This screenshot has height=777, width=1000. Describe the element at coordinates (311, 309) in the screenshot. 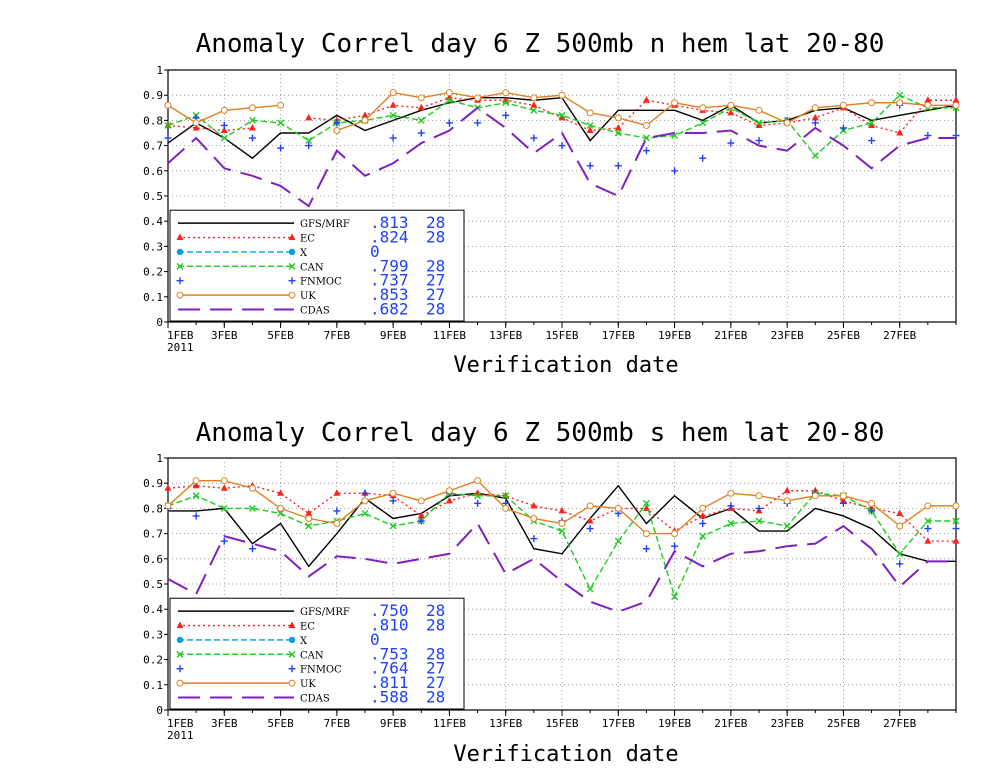

I see `legend-entry: CDAS .682 28` at that location.